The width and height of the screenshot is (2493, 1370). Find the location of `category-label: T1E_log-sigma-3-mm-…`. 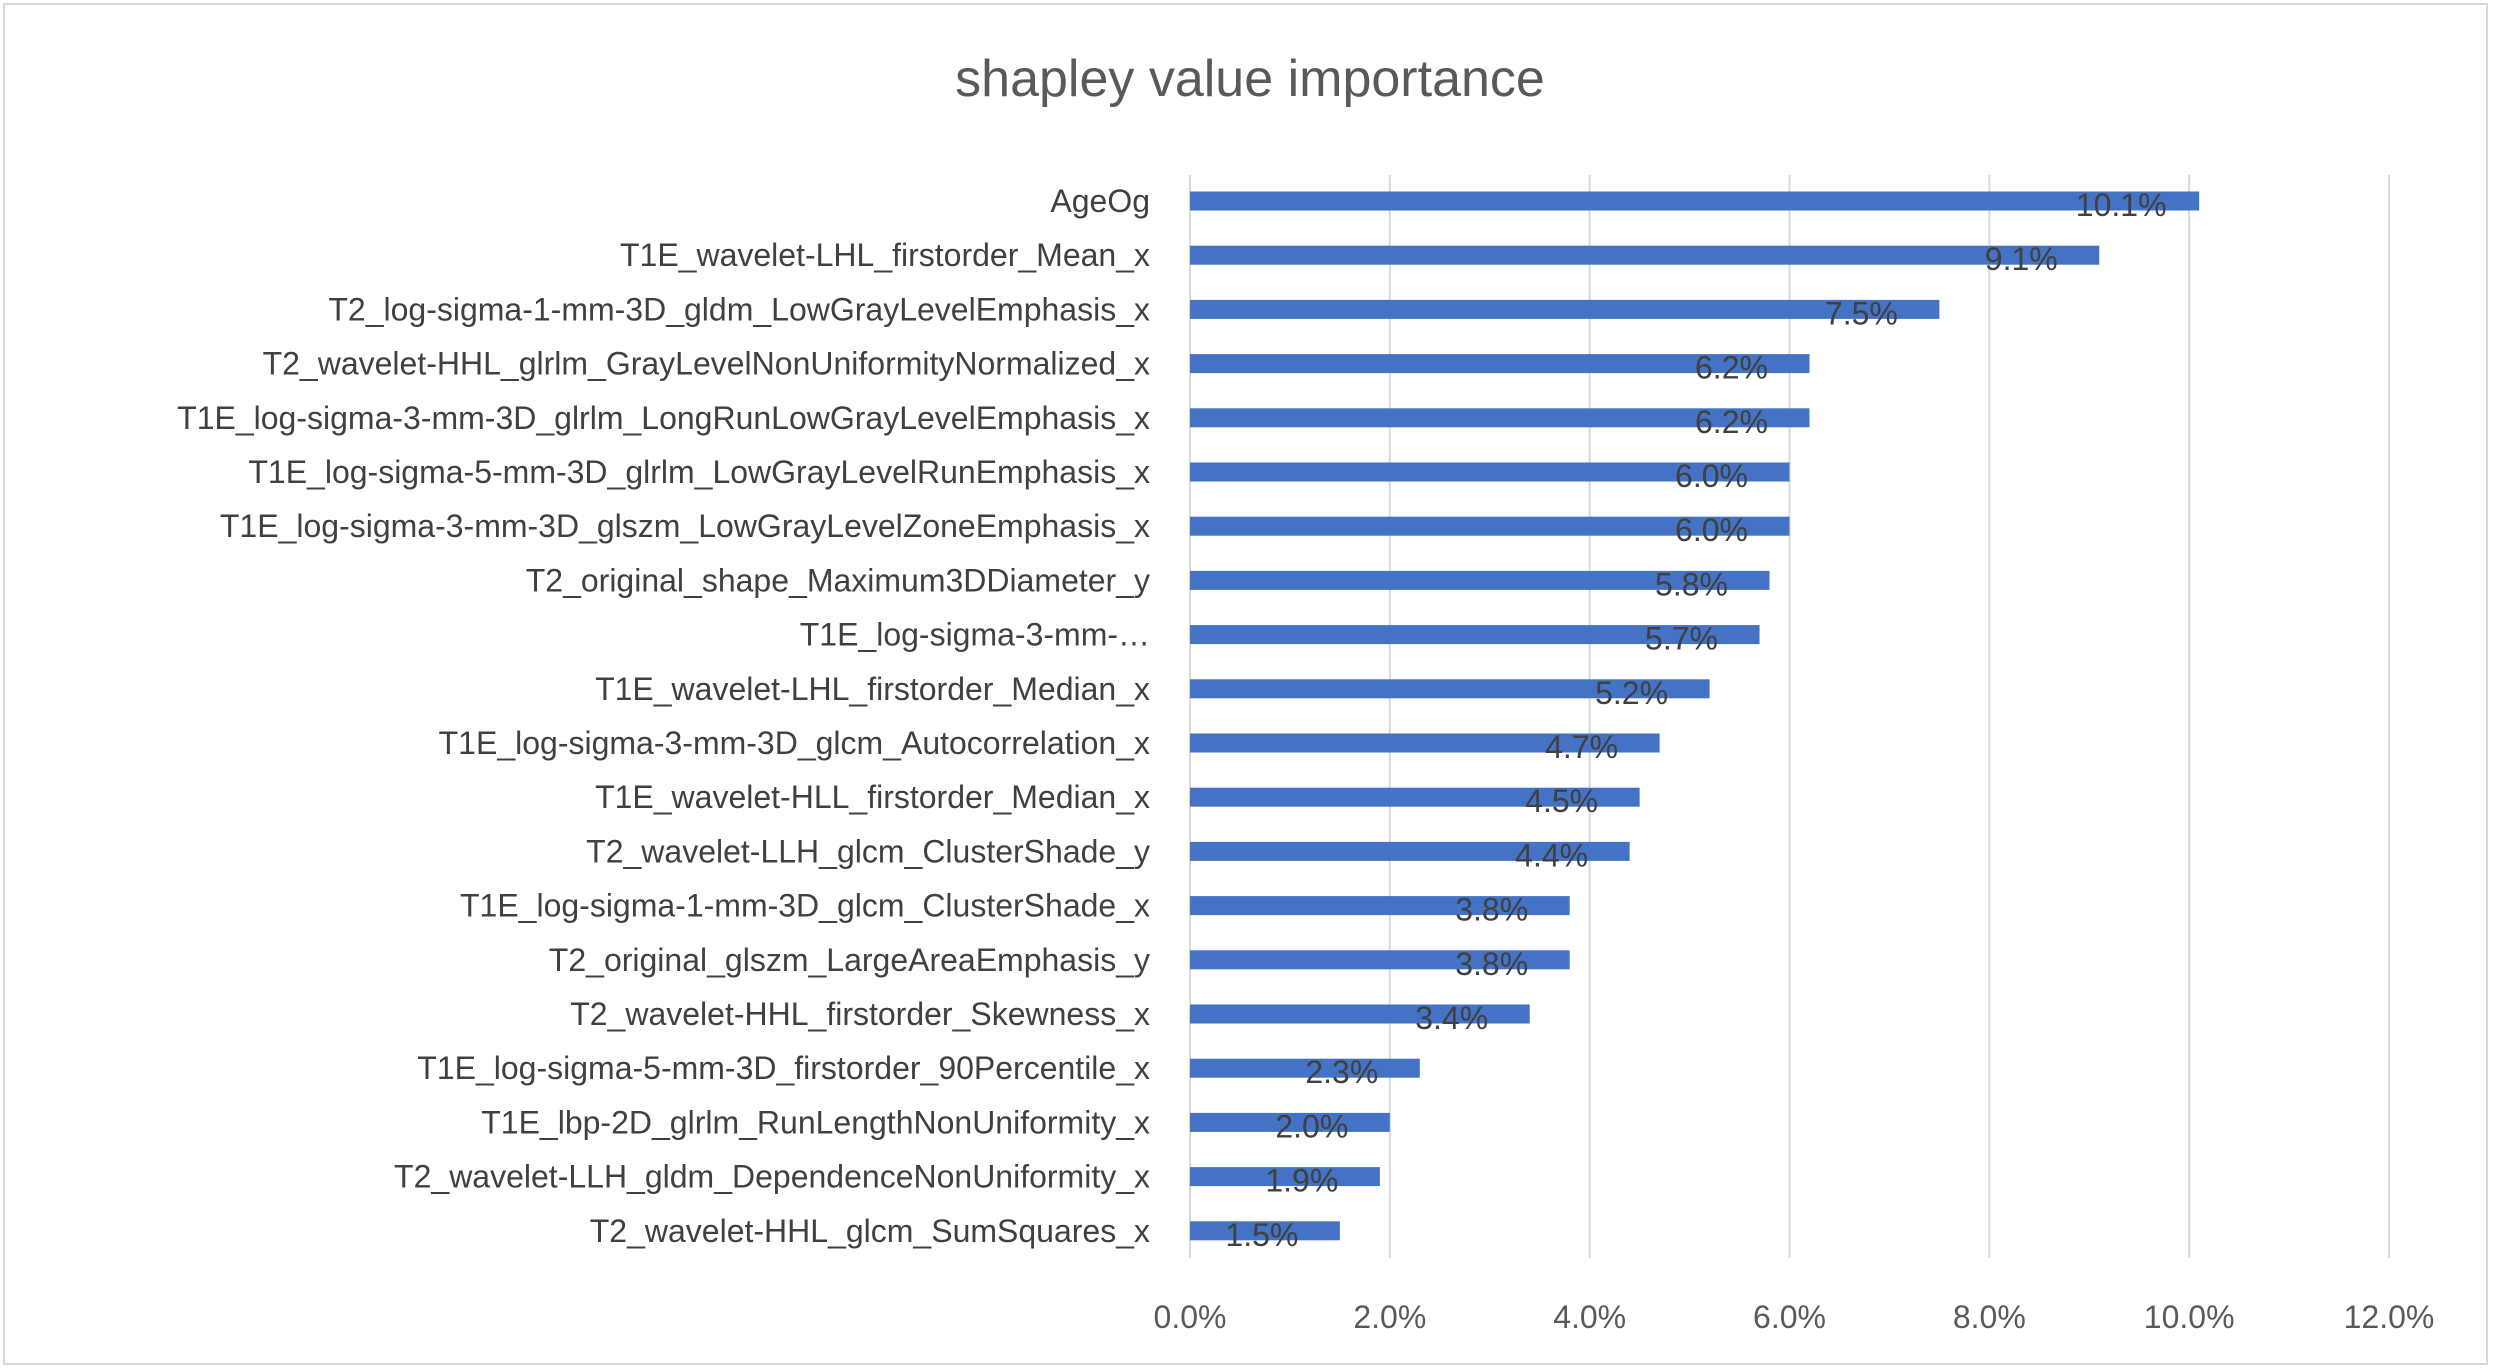

category-label: T1E_log-sigma-3-mm-… is located at coordinates (975, 635).